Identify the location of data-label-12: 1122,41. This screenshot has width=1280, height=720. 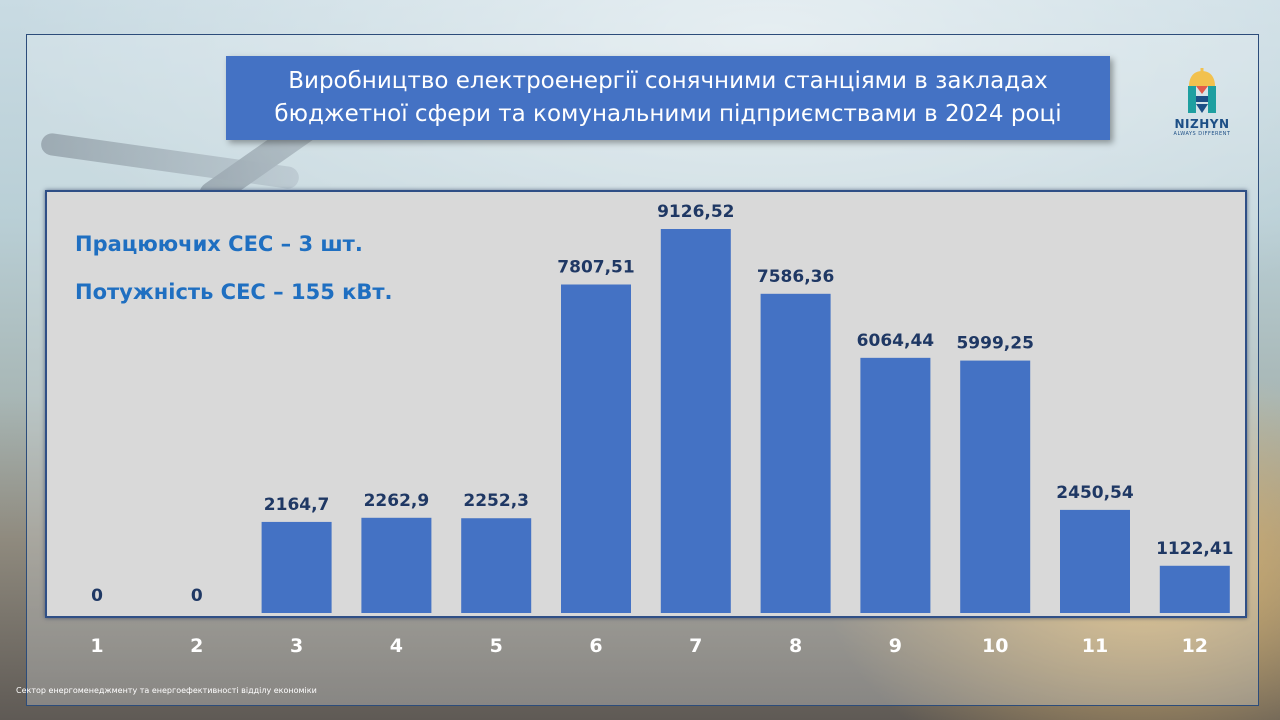
(1194, 549).